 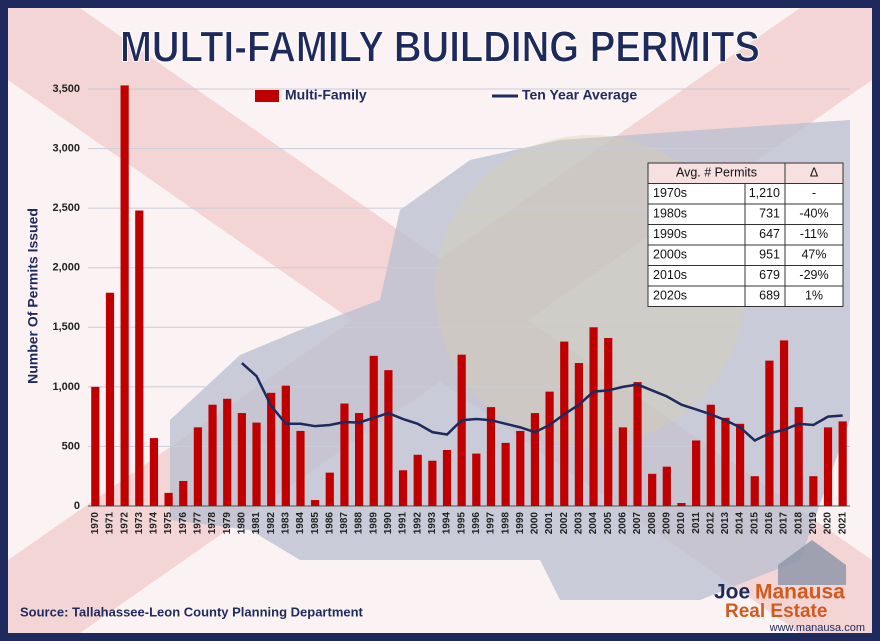 I want to click on x-tick-label: 1990, so click(x=388, y=523).